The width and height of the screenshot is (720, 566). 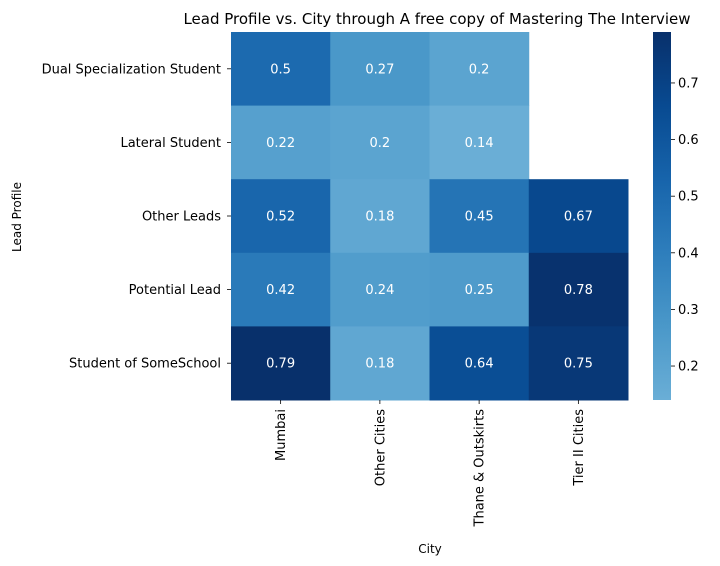 What do you see at coordinates (480, 468) in the screenshot?
I see `x-tick-label: Thane & Outskirts` at bounding box center [480, 468].